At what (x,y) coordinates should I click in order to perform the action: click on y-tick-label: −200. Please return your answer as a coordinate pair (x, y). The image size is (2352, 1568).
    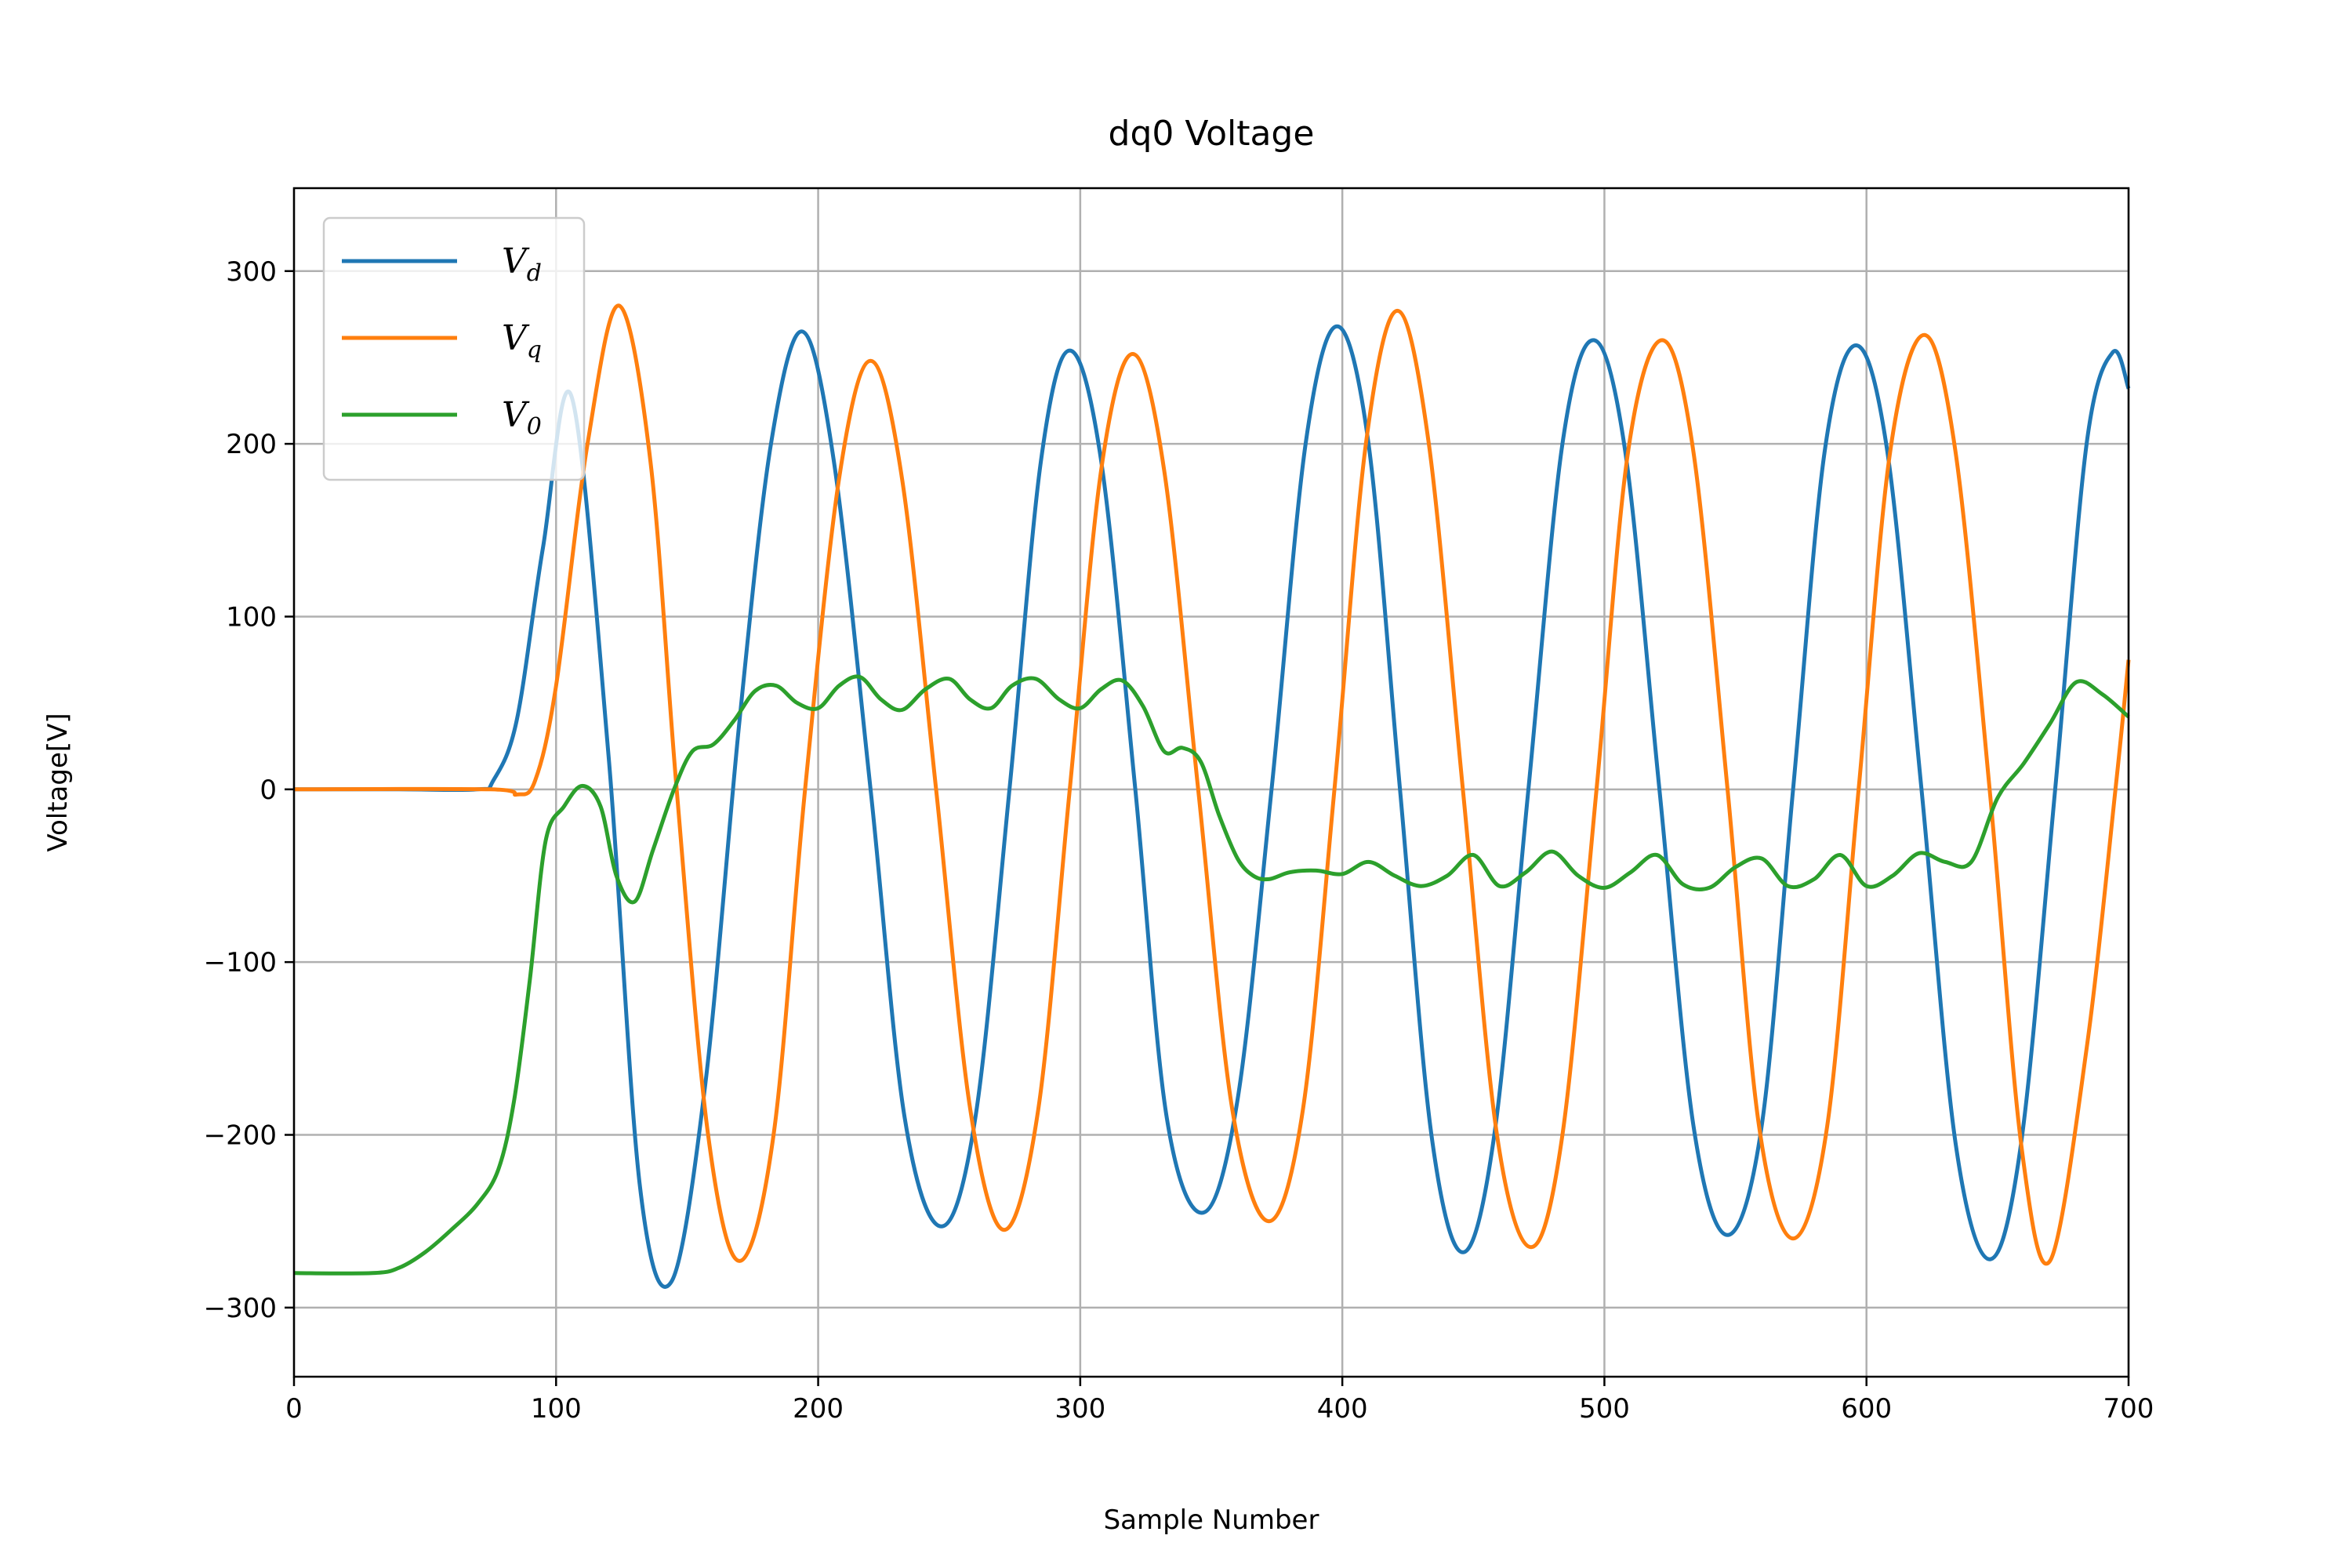
    Looking at the image, I should click on (240, 1136).